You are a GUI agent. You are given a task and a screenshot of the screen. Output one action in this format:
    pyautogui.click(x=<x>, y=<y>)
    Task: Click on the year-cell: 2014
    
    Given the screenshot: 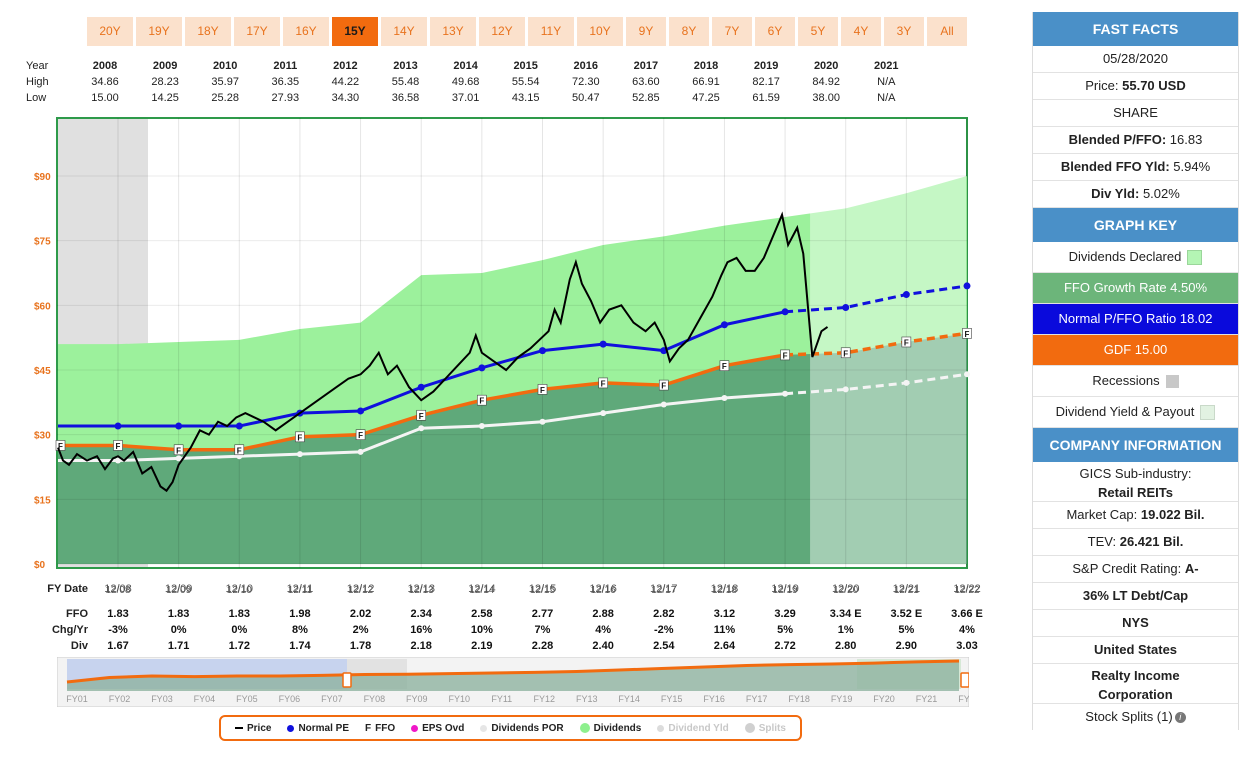 What is the action you would take?
    pyautogui.click(x=465, y=66)
    